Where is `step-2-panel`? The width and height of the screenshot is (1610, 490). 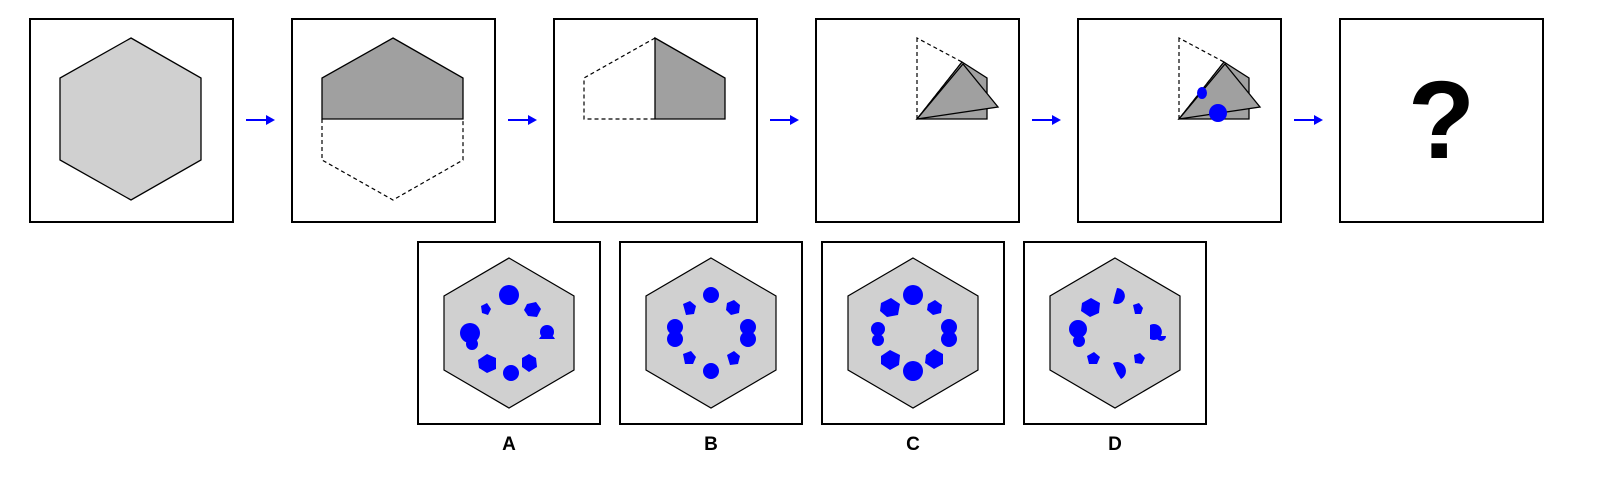 step-2-panel is located at coordinates (393, 120).